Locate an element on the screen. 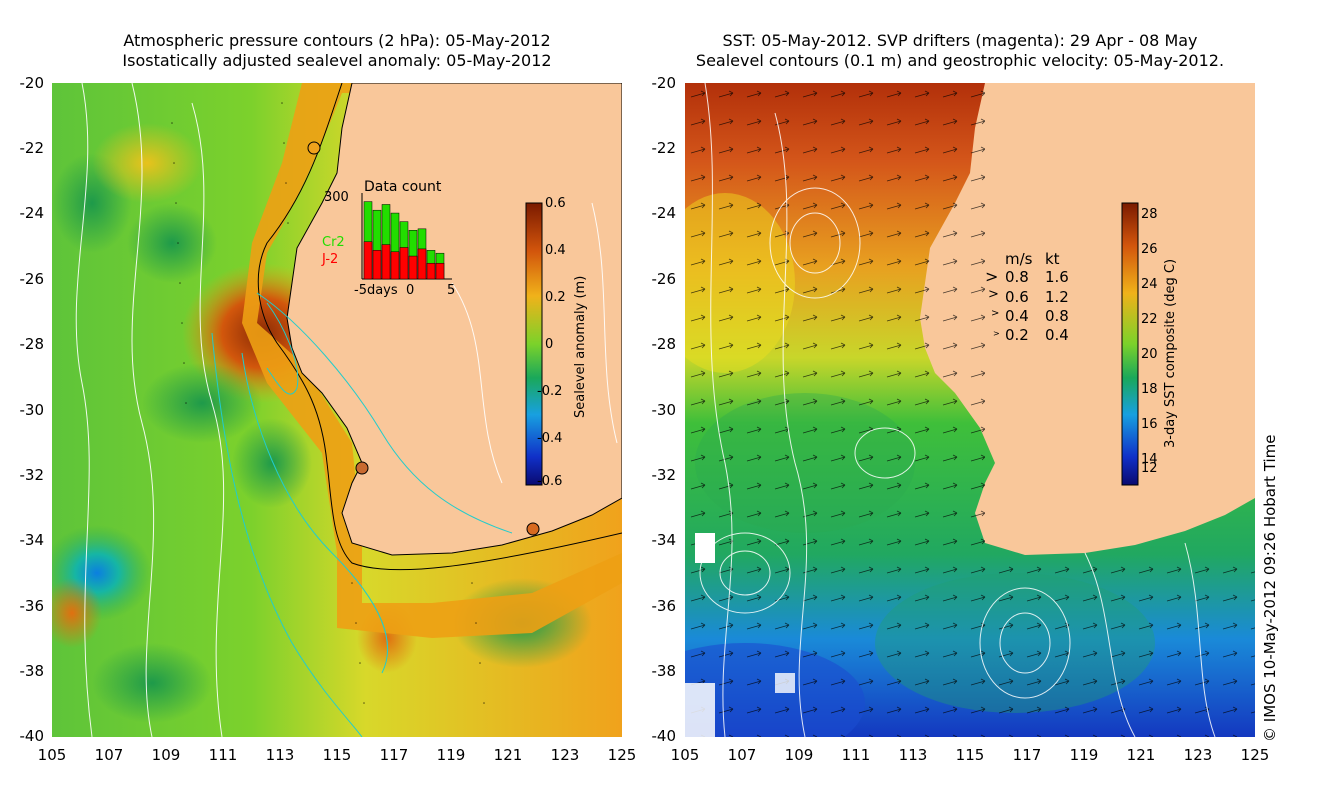  left-cb-tick: 0.2 is located at coordinates (555, 297).